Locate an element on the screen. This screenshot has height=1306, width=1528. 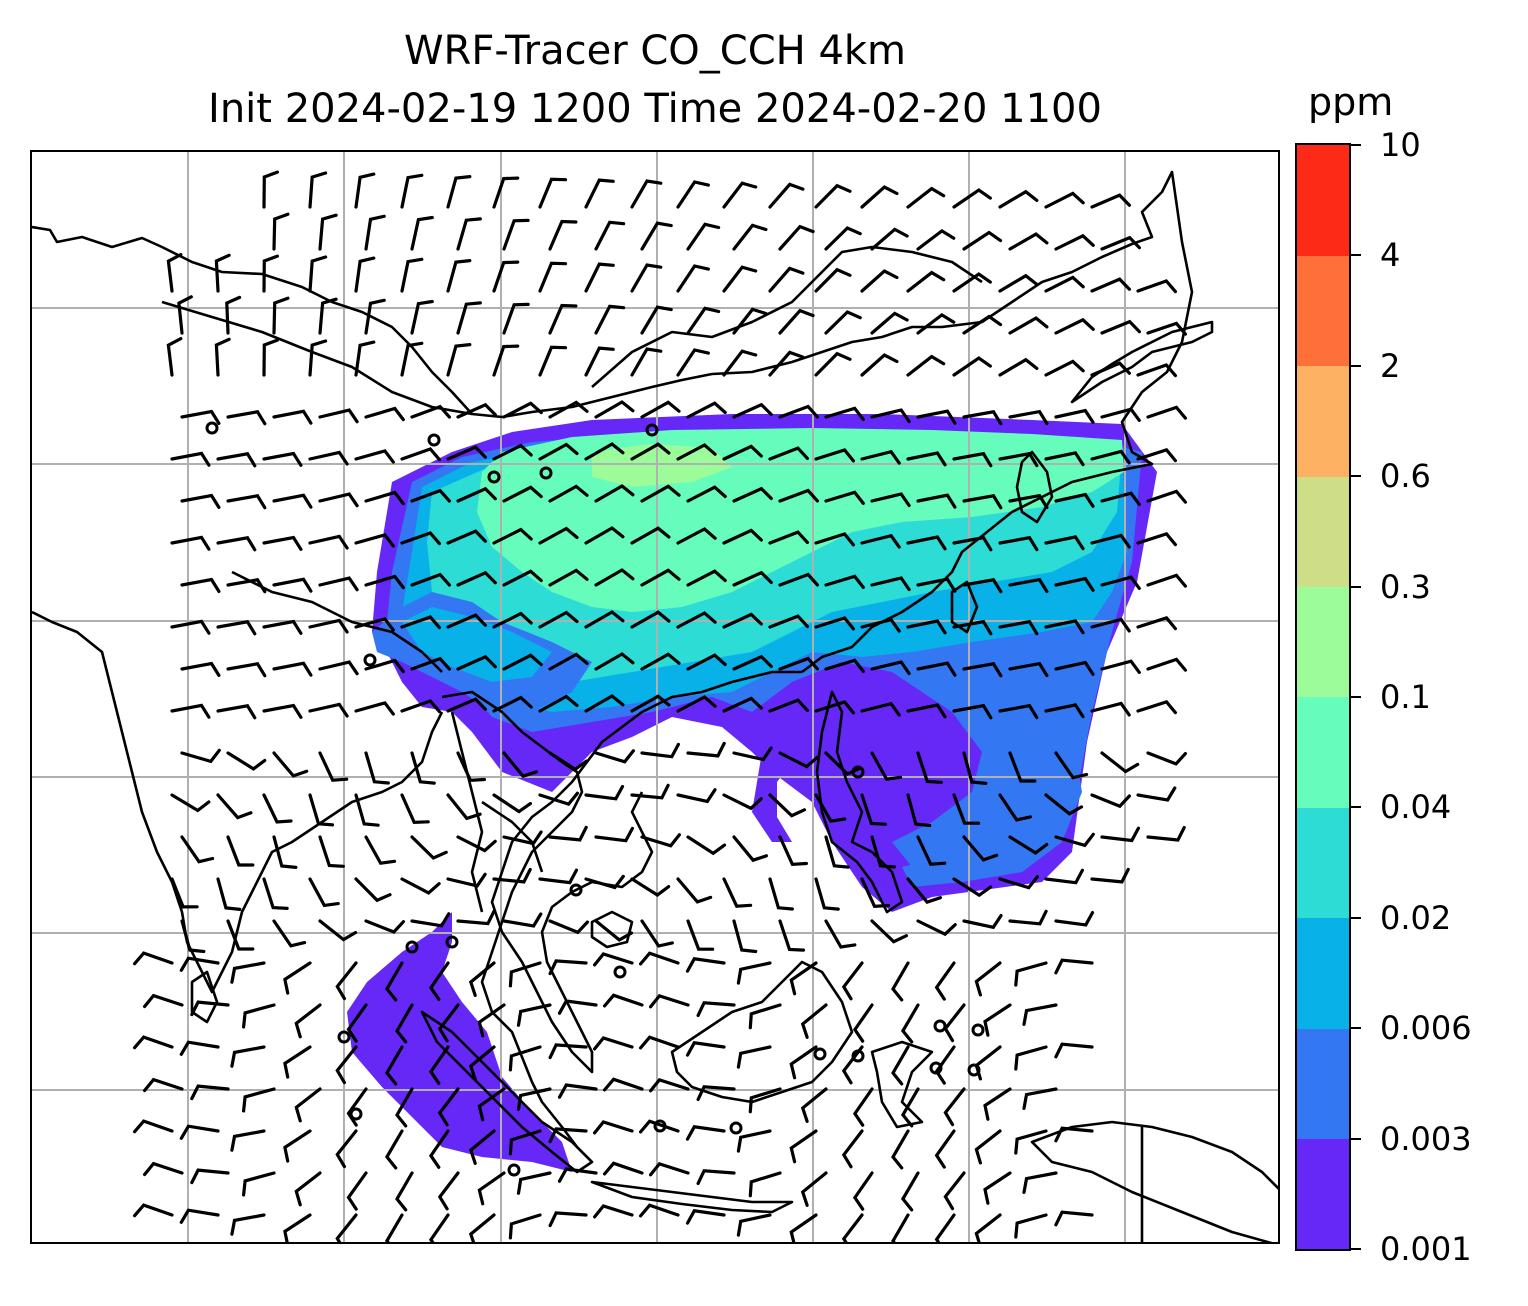
colorbar is located at coordinates (1323, 697).